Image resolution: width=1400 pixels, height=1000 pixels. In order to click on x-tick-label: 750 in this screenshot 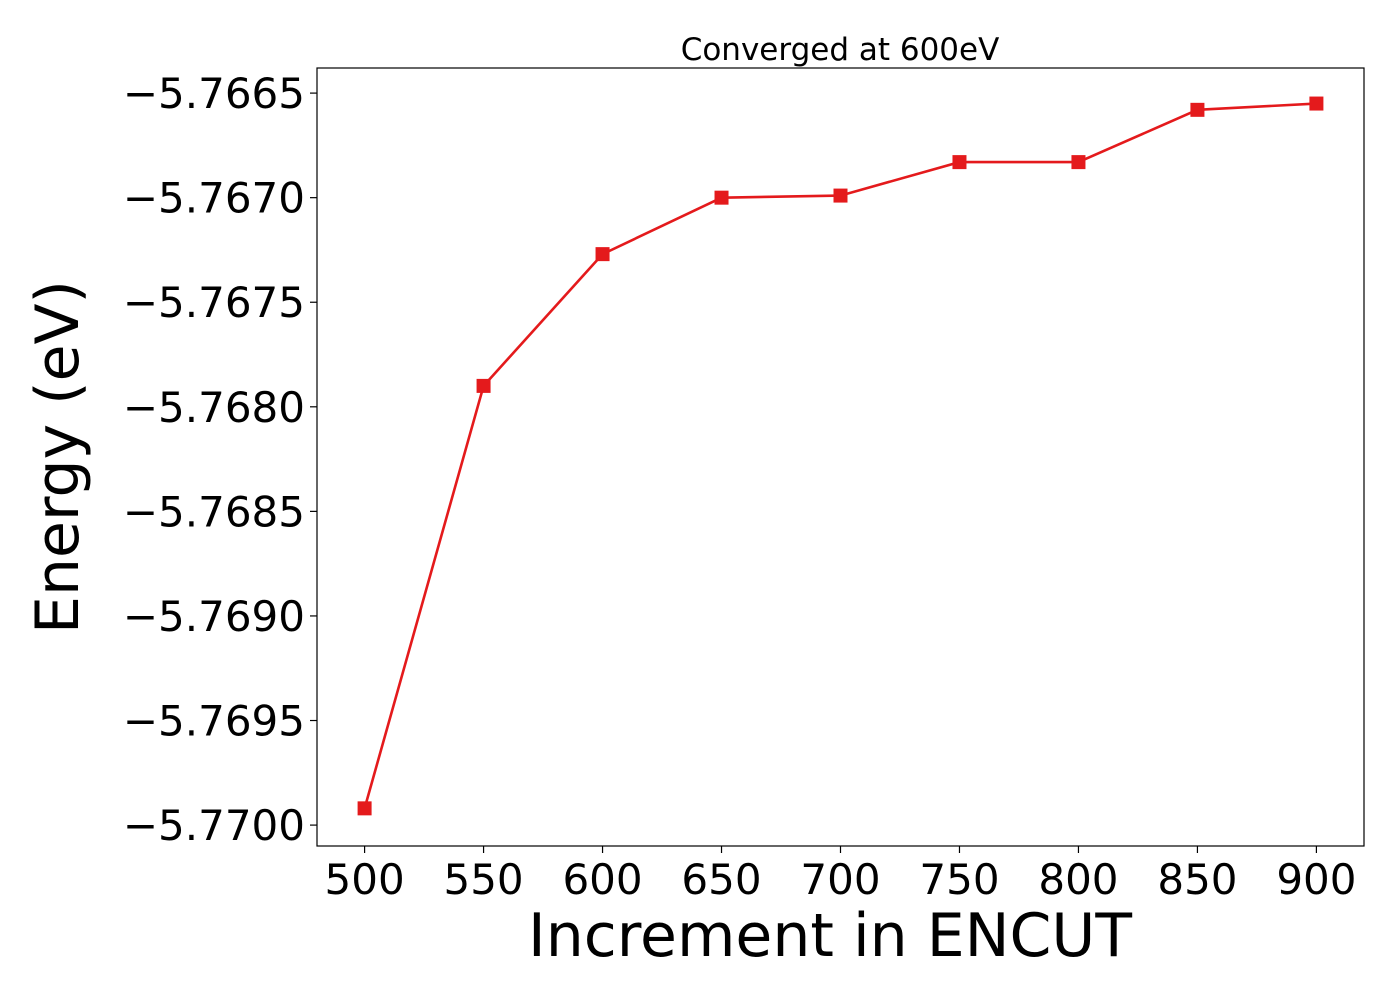, I will do `click(959, 879)`.